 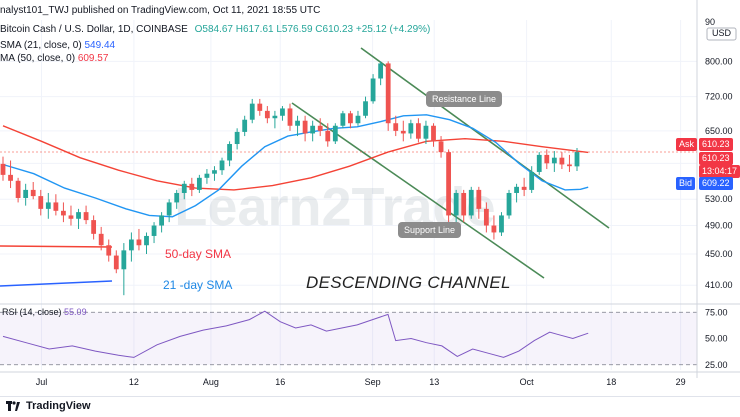 What do you see at coordinates (716, 339) in the screenshot?
I see `rsi-tick-label: 50.00` at bounding box center [716, 339].